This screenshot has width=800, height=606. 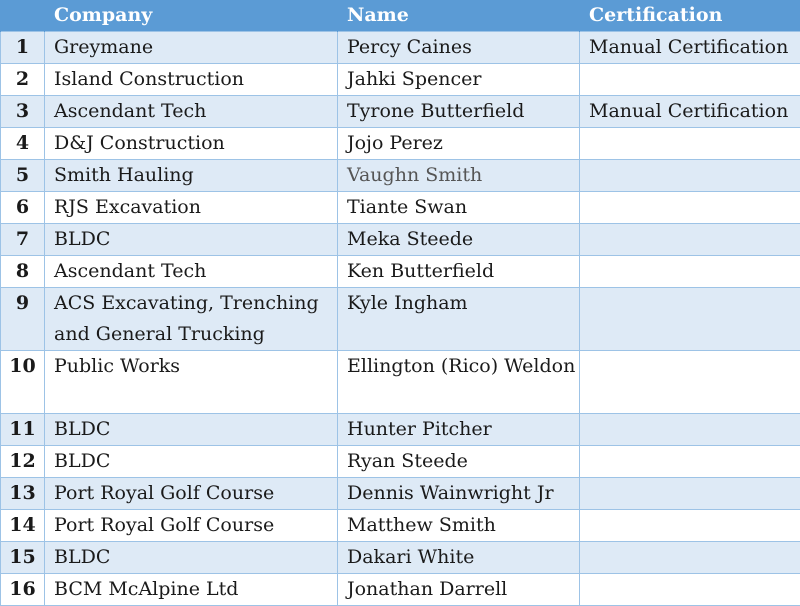 I want to click on header-company: Company, so click(x=191, y=16).